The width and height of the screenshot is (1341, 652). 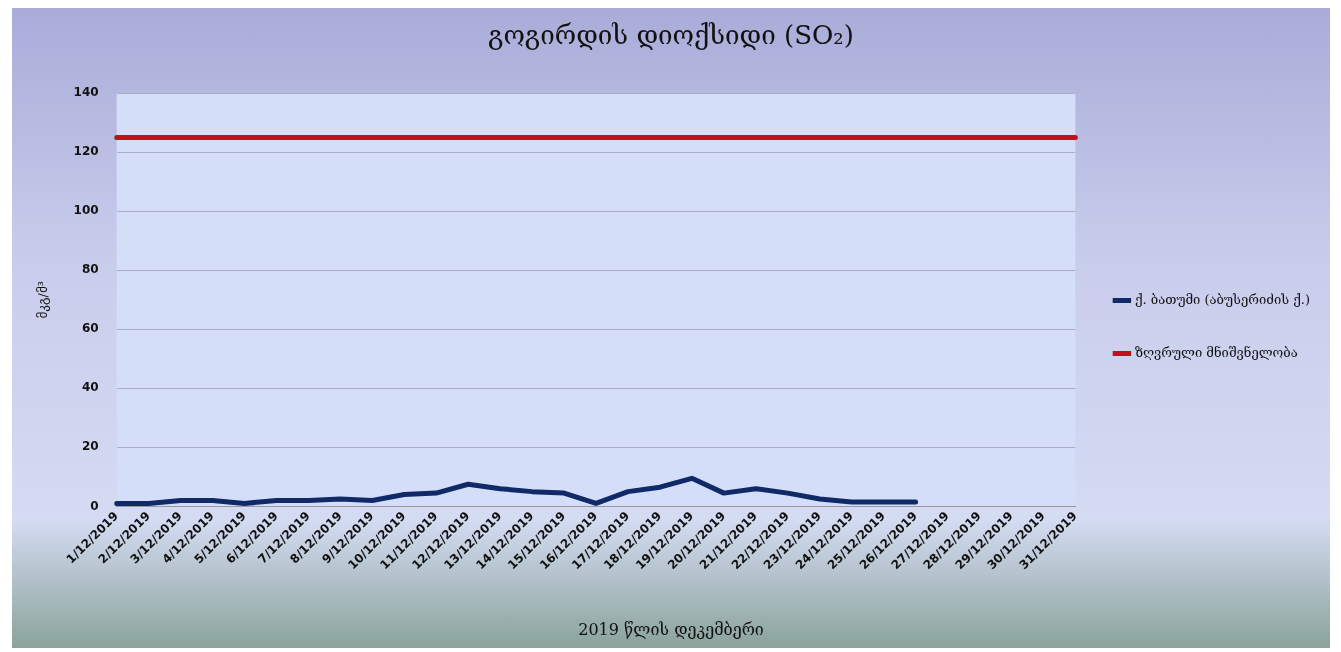 I want to click on y-tick-label: 120, so click(x=86, y=151).